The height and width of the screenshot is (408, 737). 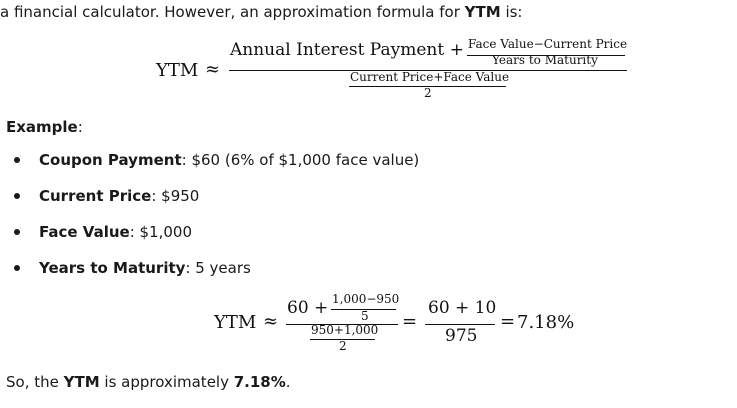 I want to click on intro-tail: is:, so click(x=511, y=12).